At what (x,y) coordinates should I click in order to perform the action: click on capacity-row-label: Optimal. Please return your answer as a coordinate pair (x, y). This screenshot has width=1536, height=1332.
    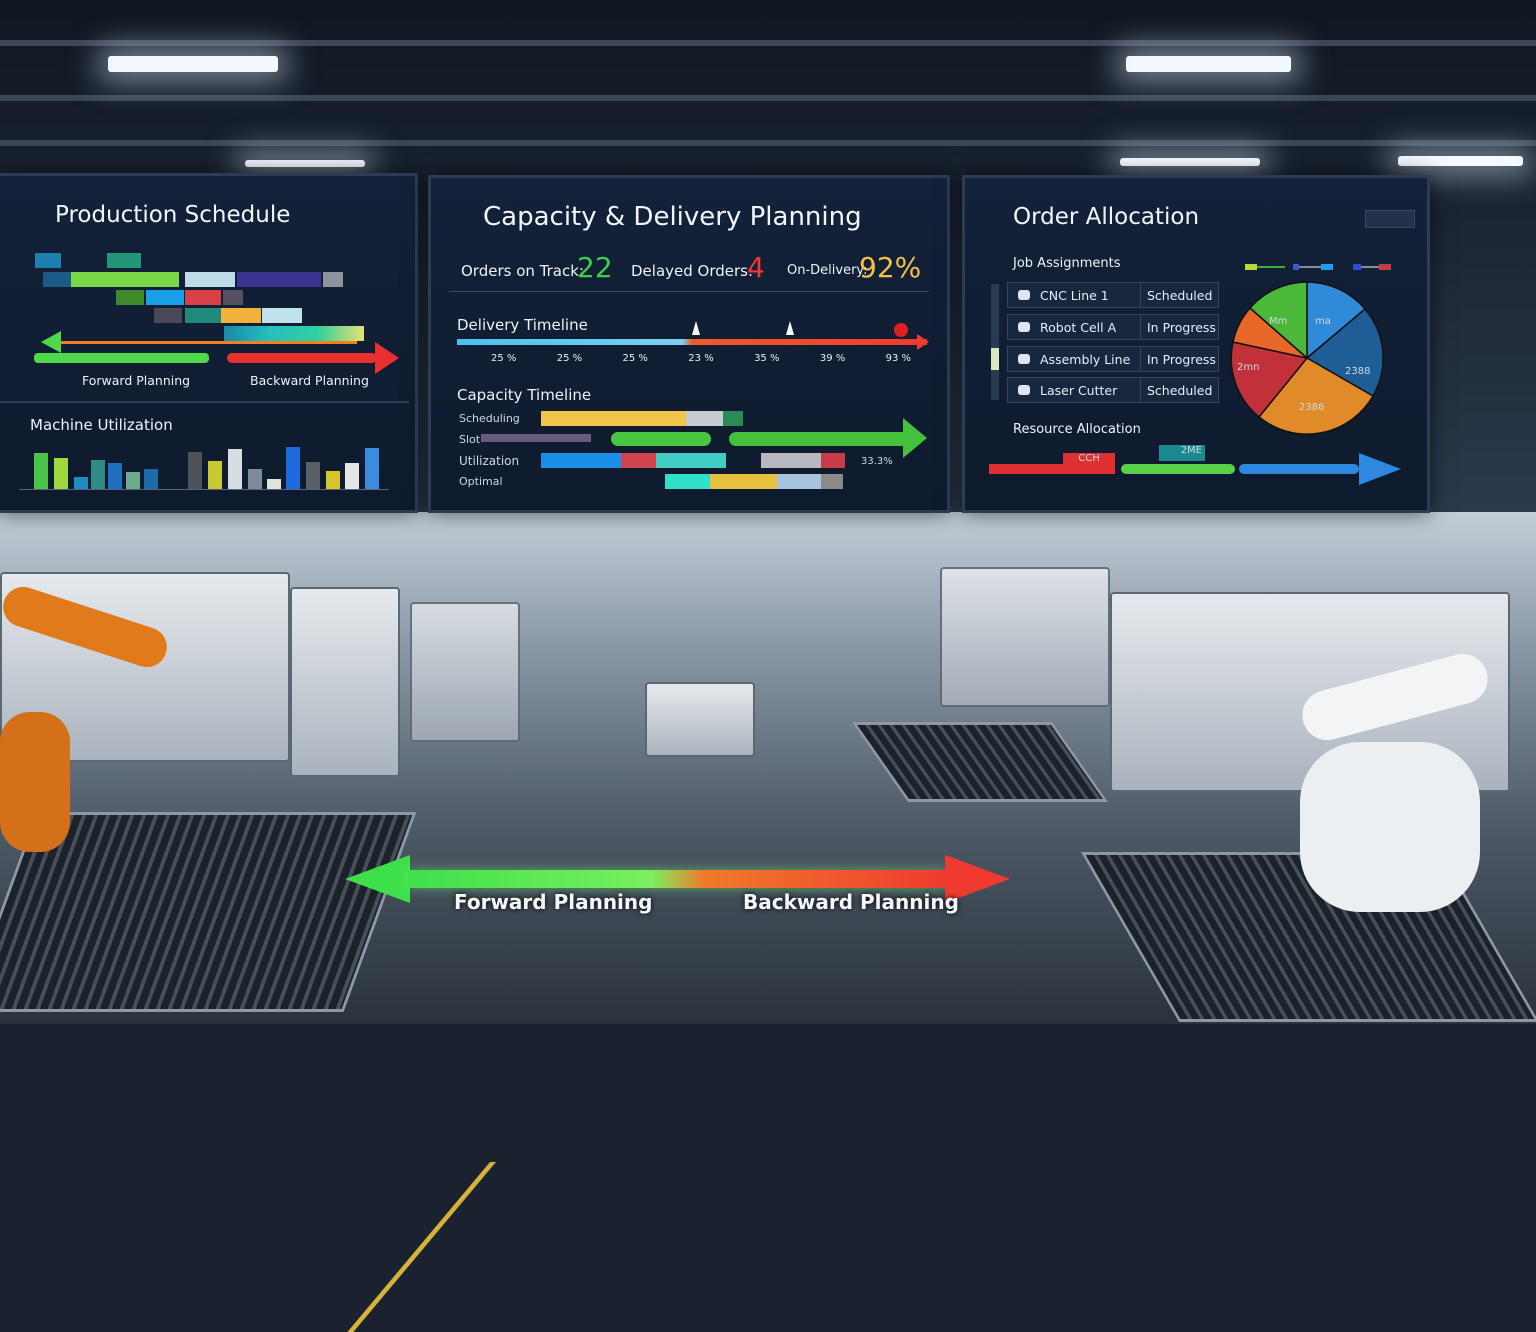
    Looking at the image, I should click on (481, 481).